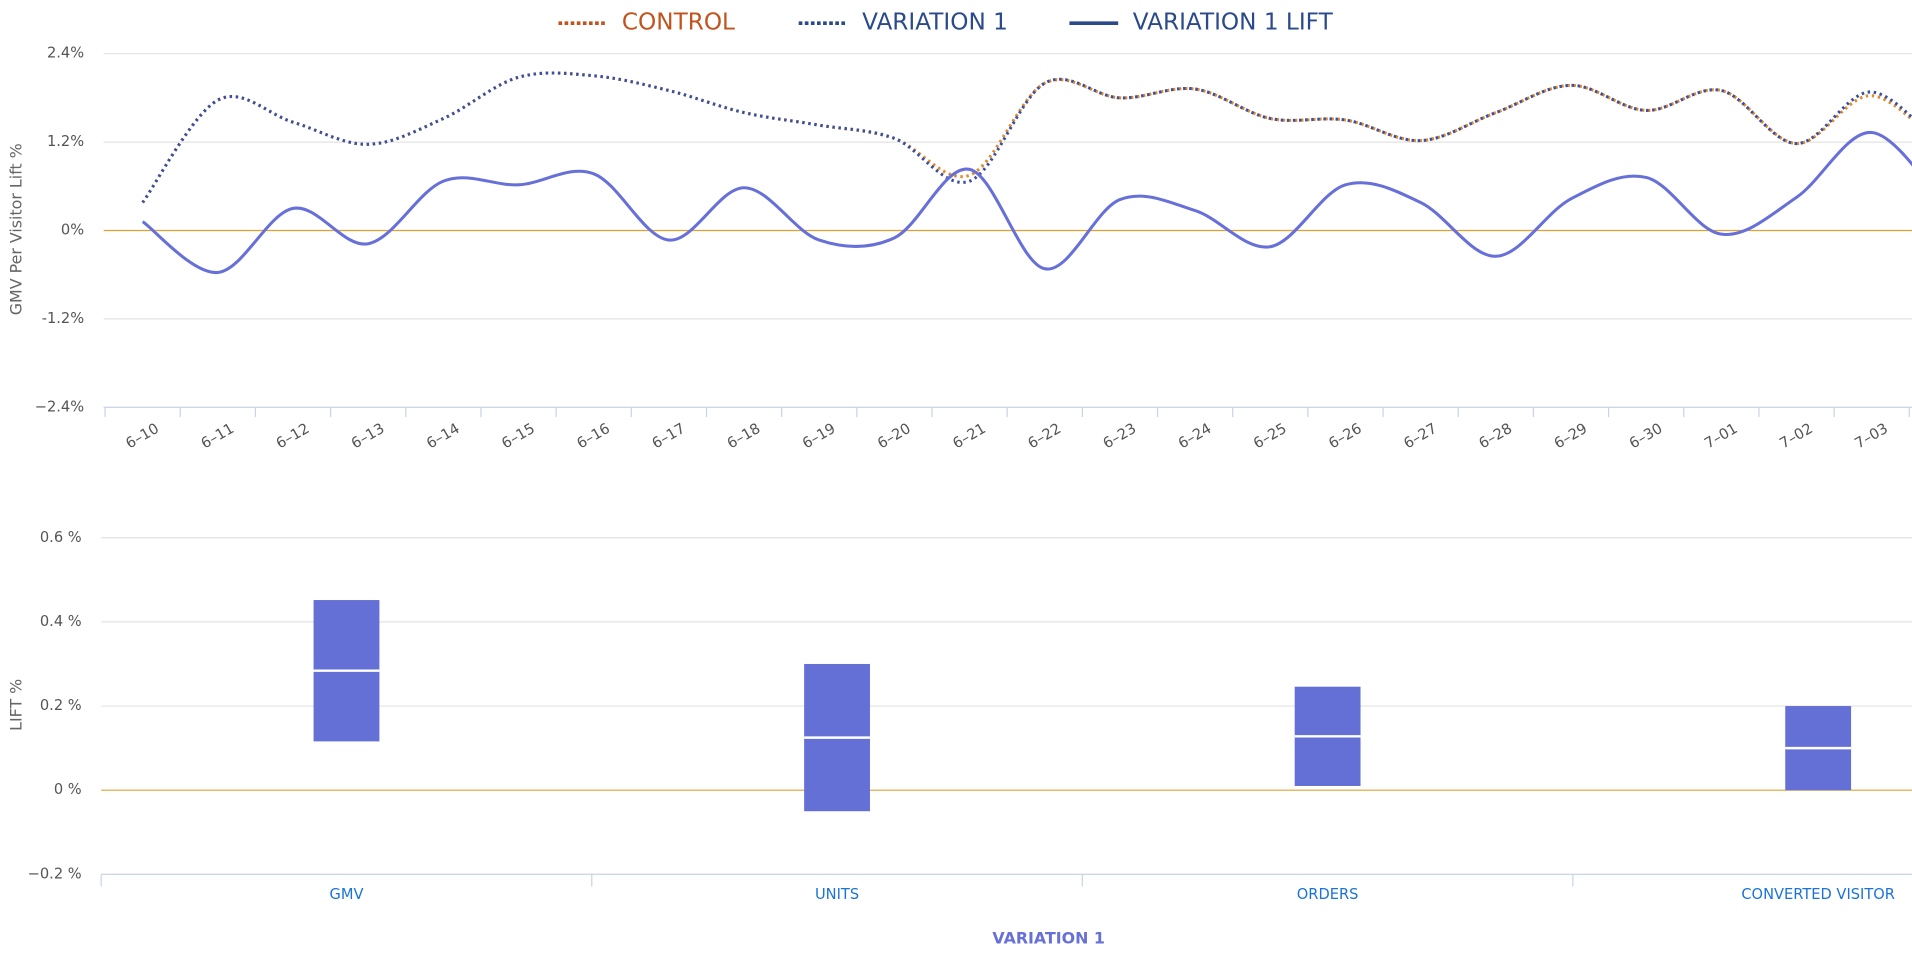  I want to click on y-tick-label: -1.2%, so click(63, 318).